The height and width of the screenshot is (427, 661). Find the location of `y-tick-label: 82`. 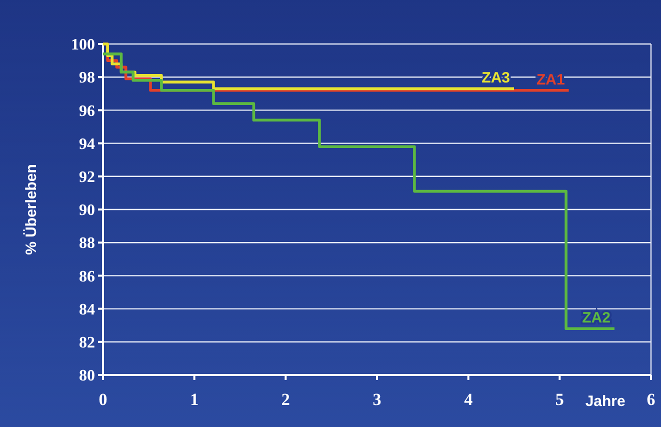

y-tick-label: 82 is located at coordinates (87, 343).